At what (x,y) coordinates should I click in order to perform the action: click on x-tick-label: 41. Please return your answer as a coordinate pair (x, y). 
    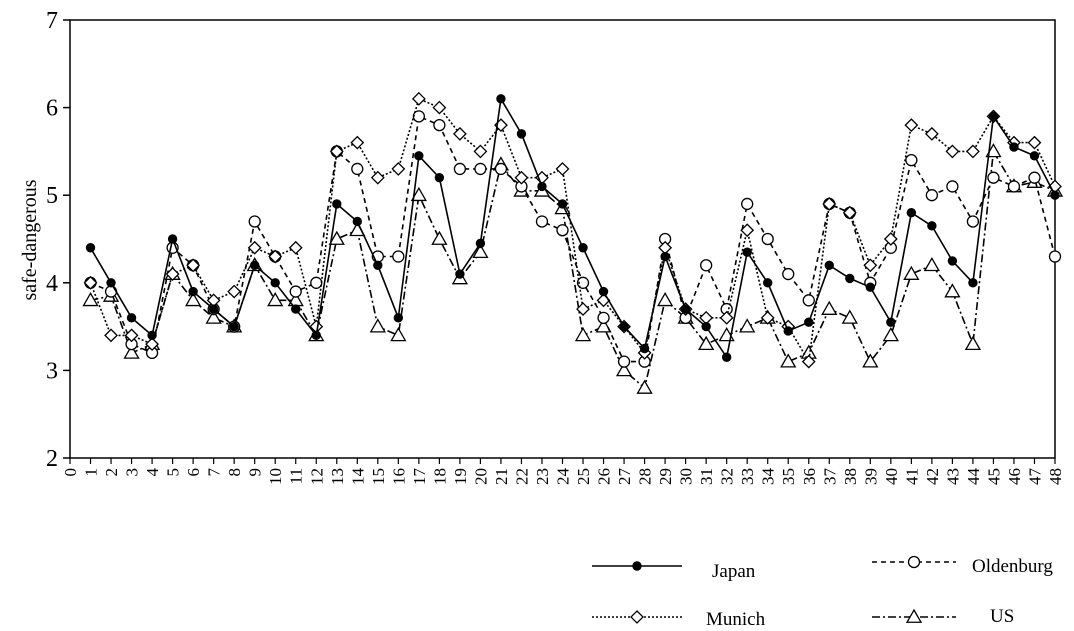
    Looking at the image, I should click on (911, 476).